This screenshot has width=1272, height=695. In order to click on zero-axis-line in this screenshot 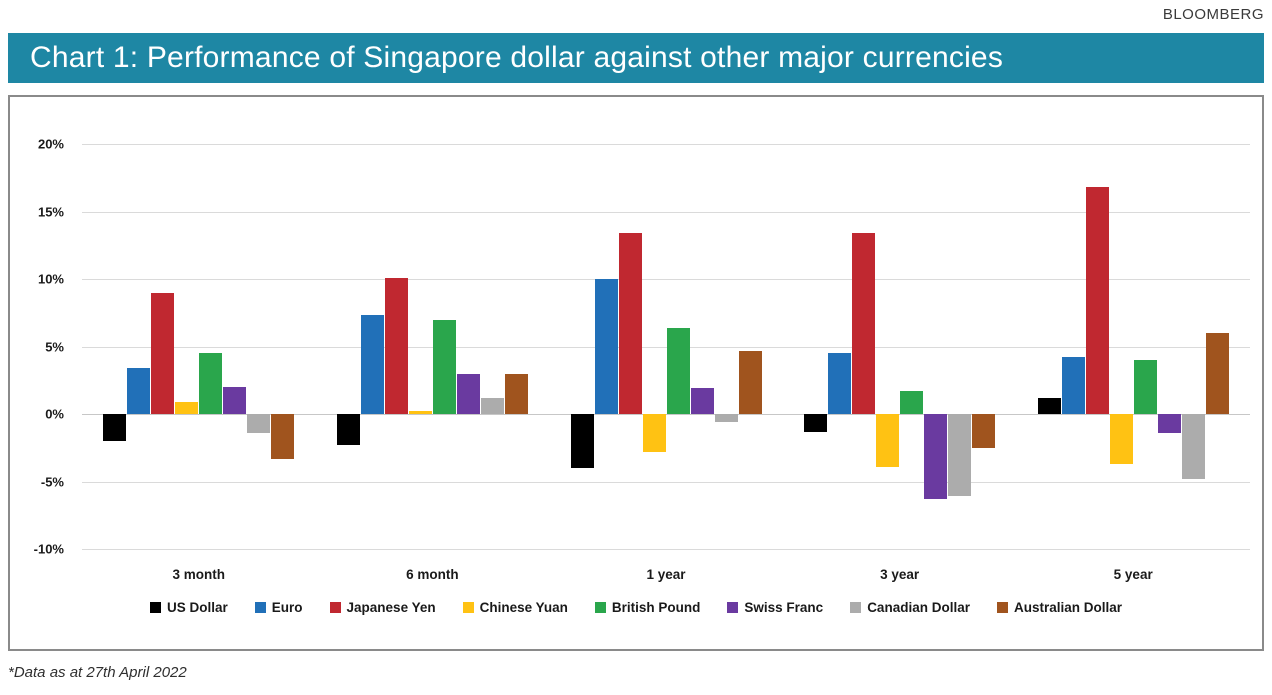, I will do `click(666, 414)`.